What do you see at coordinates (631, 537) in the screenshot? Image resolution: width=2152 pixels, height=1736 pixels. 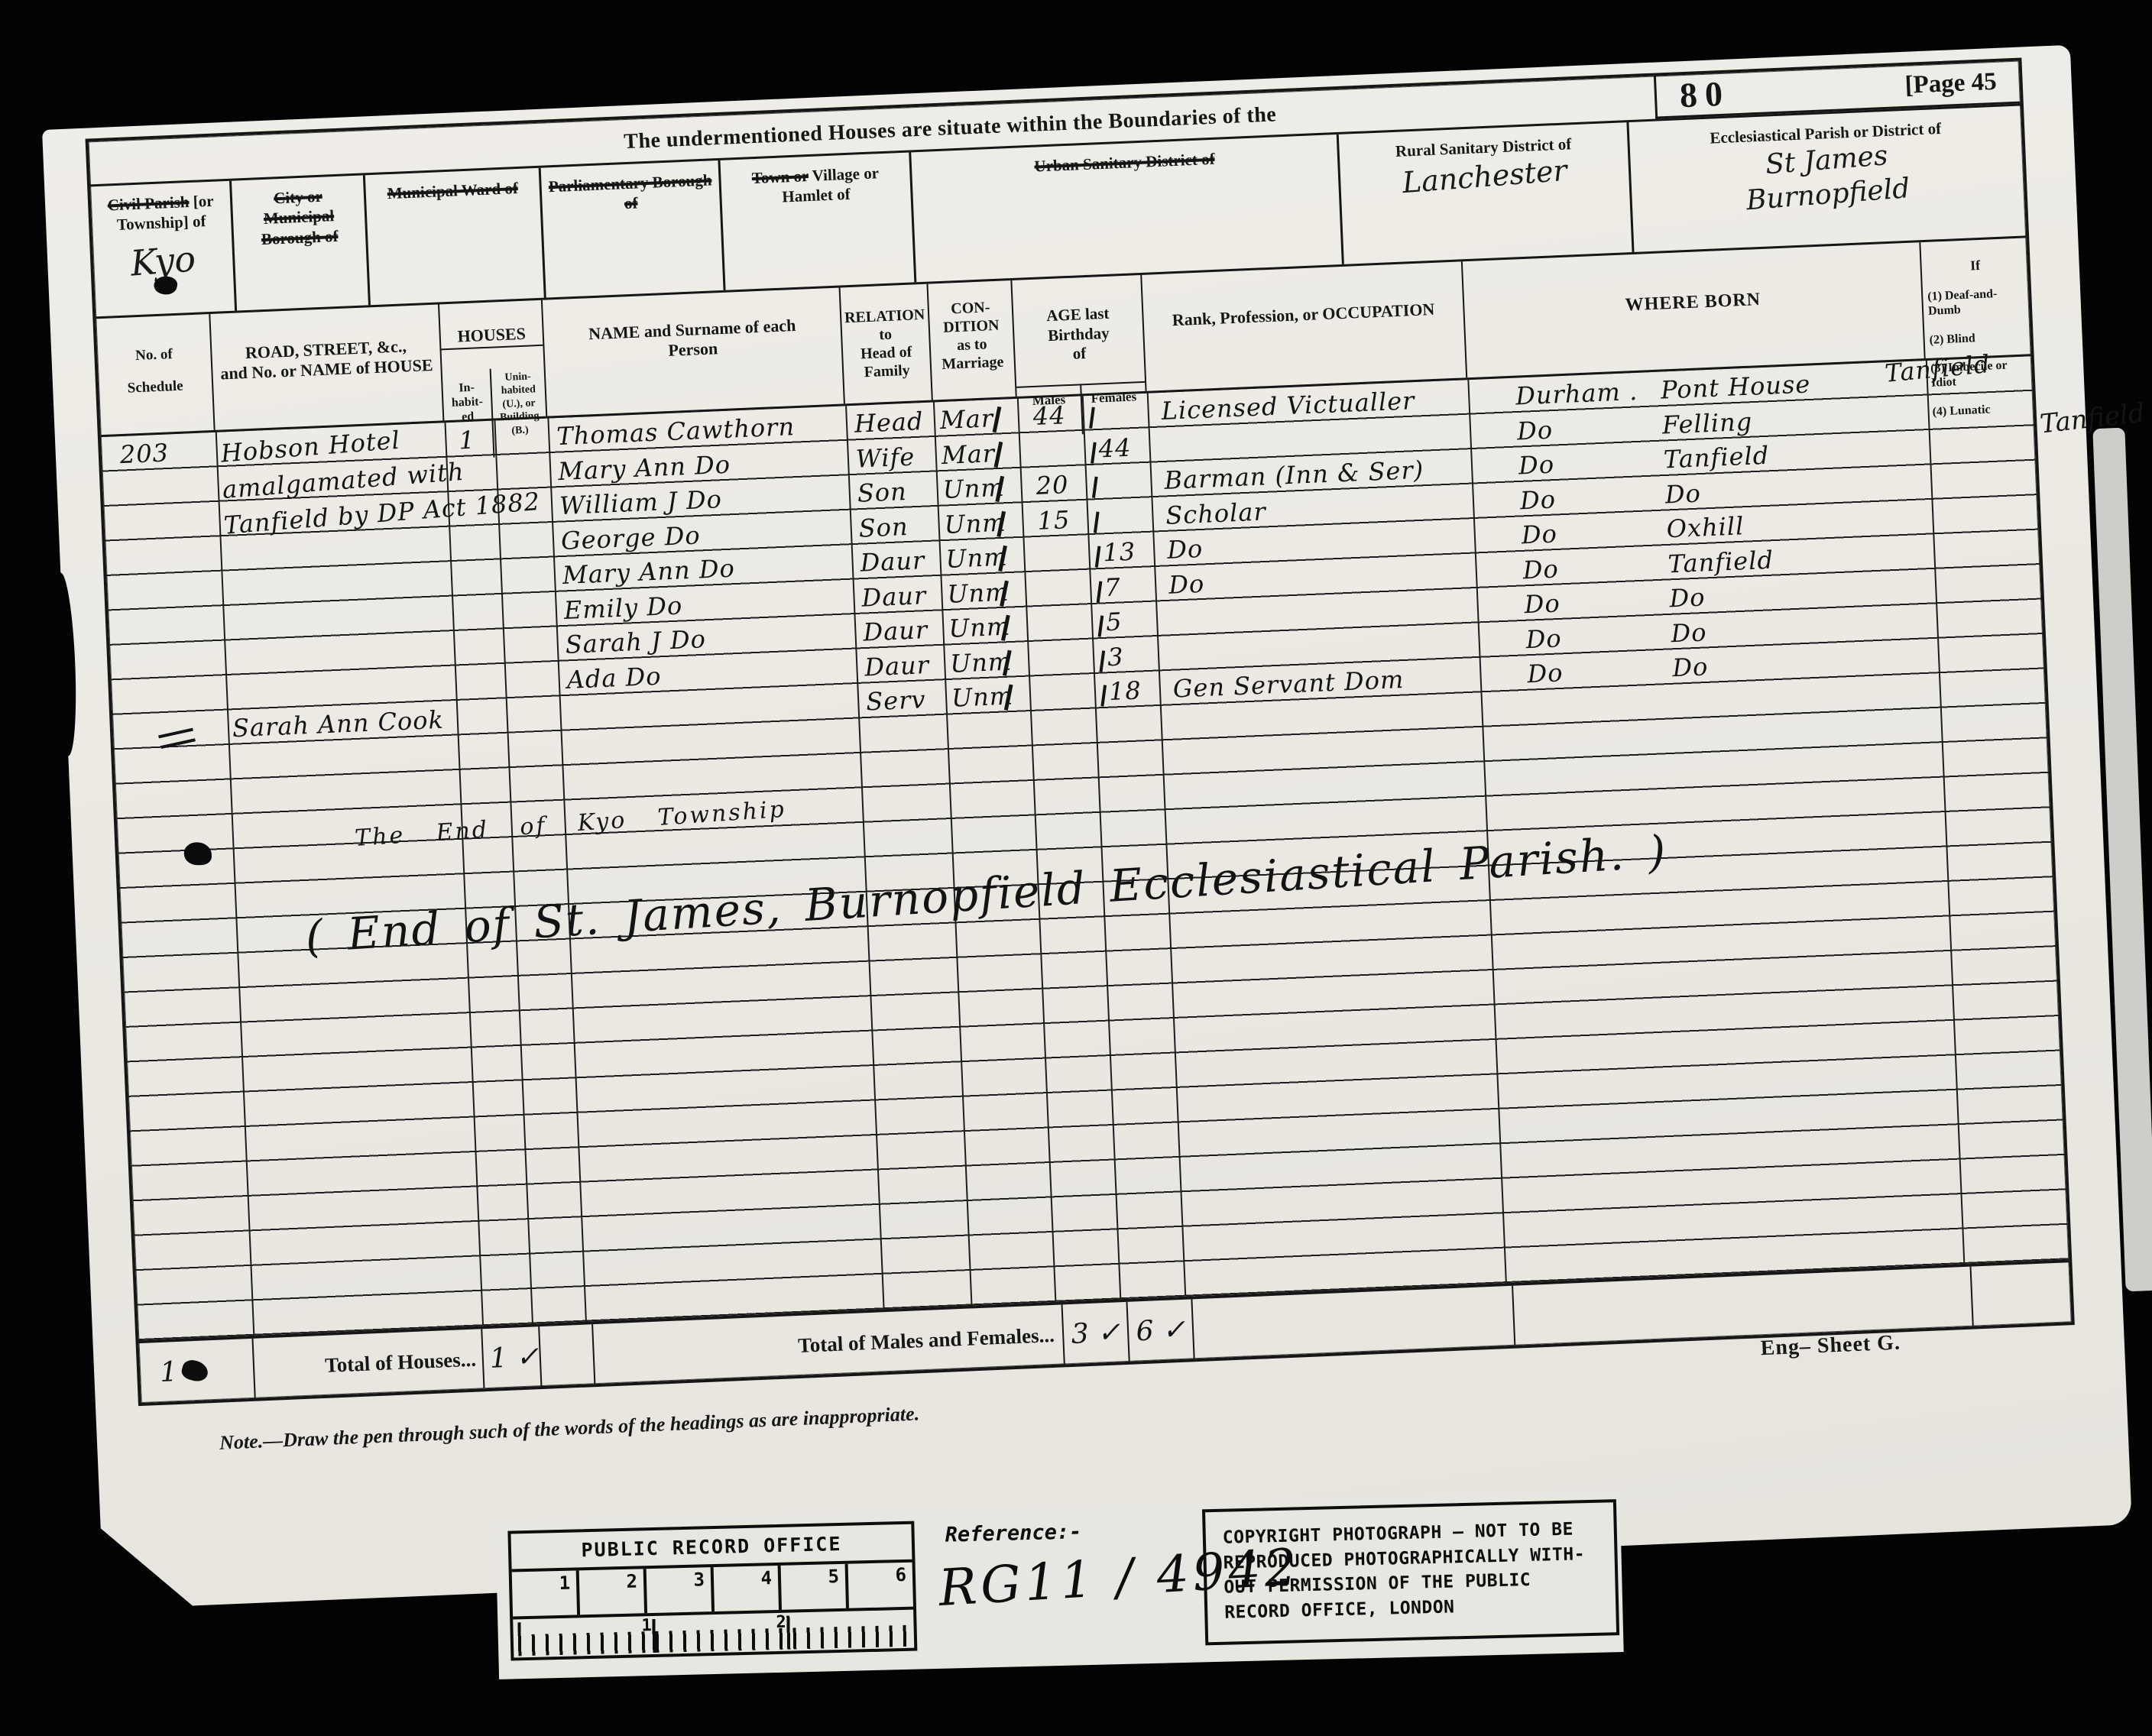 I see `entry-name: George Do` at bounding box center [631, 537].